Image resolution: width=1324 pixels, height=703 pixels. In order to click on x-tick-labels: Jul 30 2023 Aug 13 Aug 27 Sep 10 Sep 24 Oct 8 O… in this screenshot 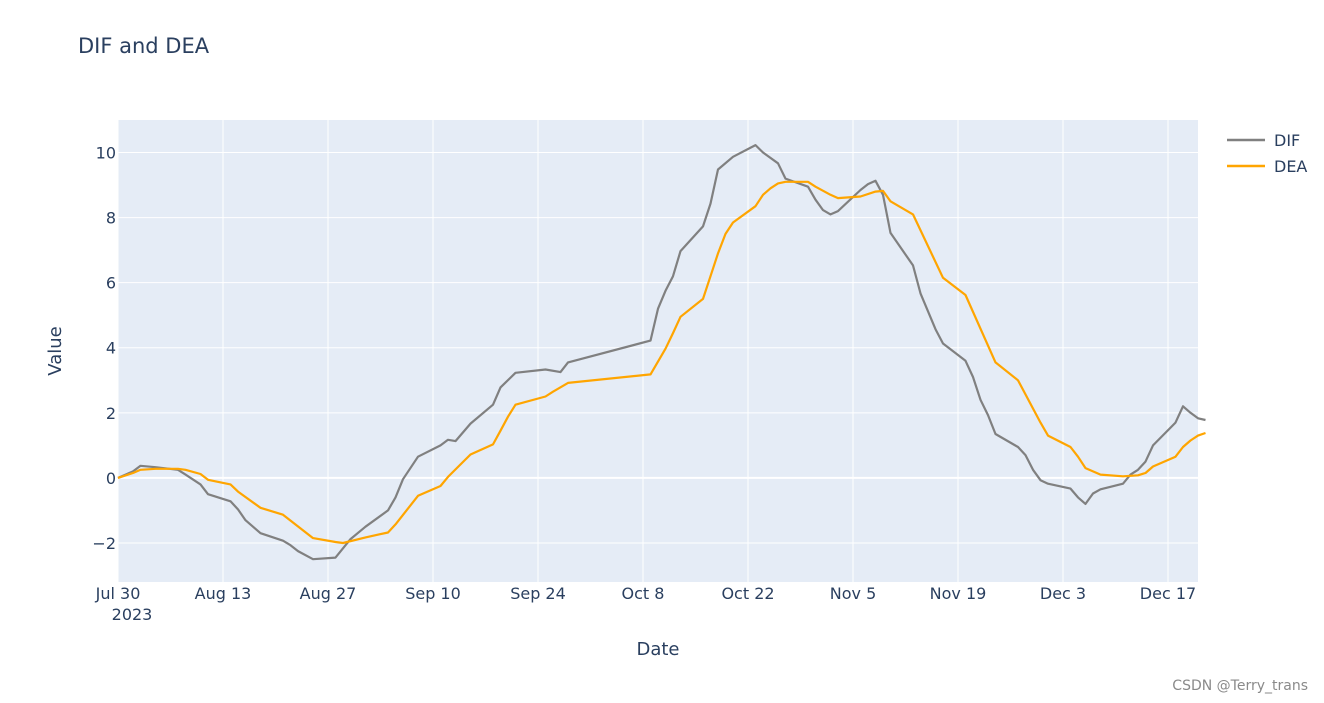, I will do `click(646, 604)`.